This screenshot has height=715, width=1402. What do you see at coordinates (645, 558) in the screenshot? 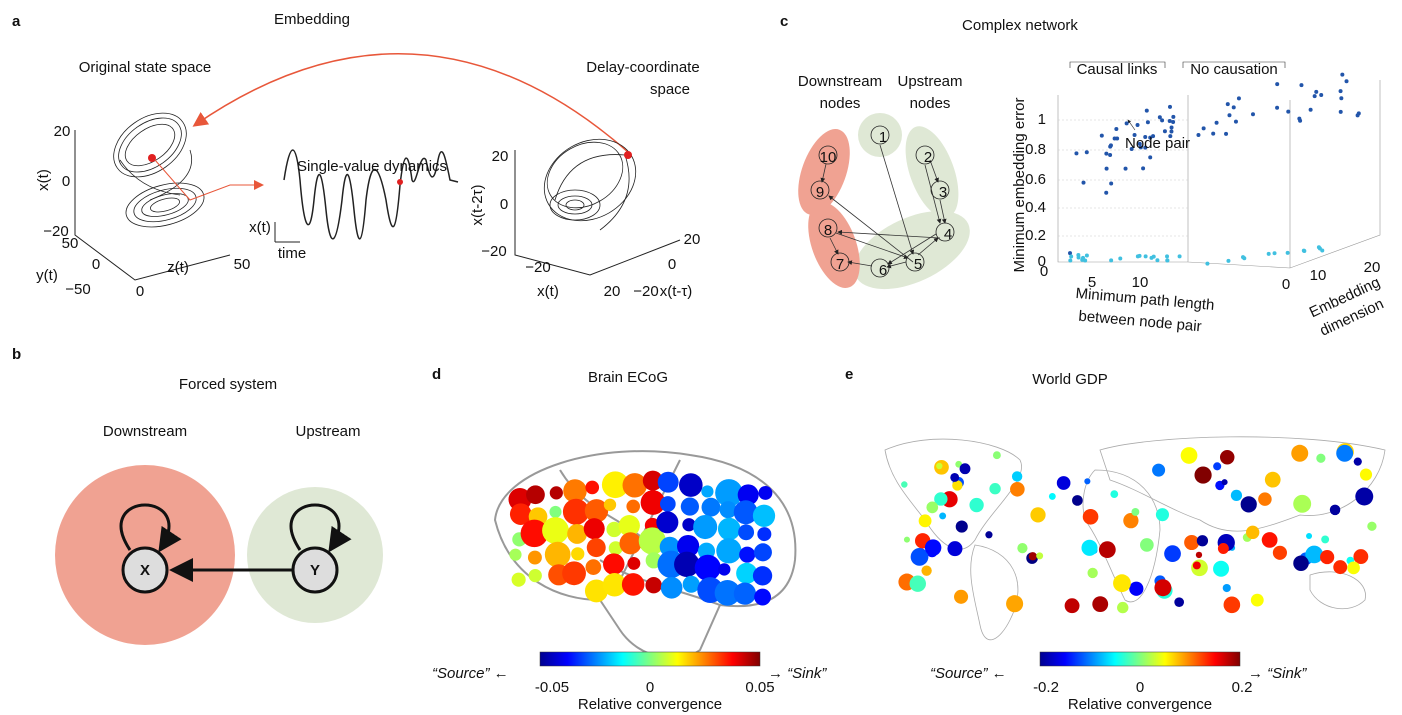
I see `panel-d-brain` at bounding box center [645, 558].